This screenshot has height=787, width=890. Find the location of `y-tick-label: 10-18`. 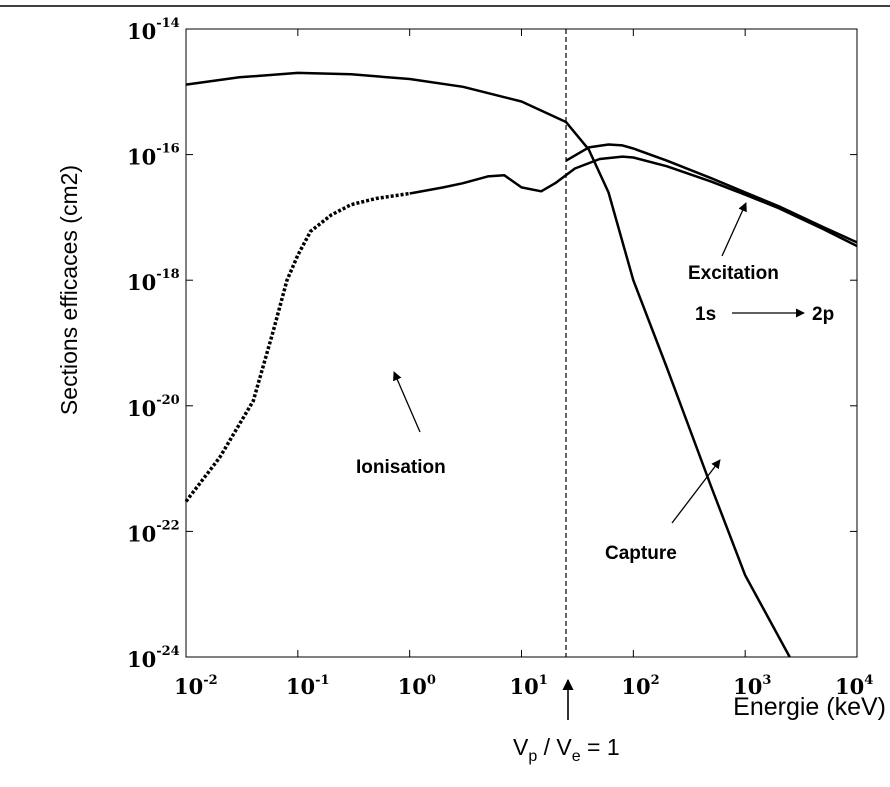

y-tick-label: 10-18 is located at coordinates (153, 281).